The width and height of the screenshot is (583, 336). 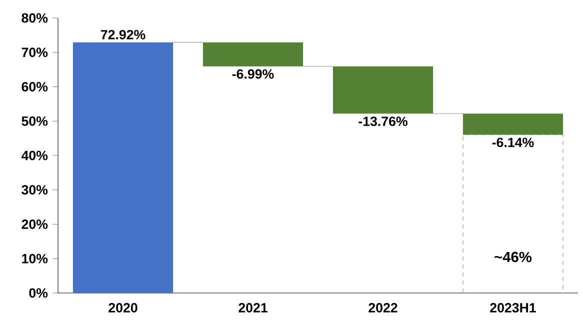 What do you see at coordinates (383, 121) in the screenshot?
I see `data-label: -13.76%` at bounding box center [383, 121].